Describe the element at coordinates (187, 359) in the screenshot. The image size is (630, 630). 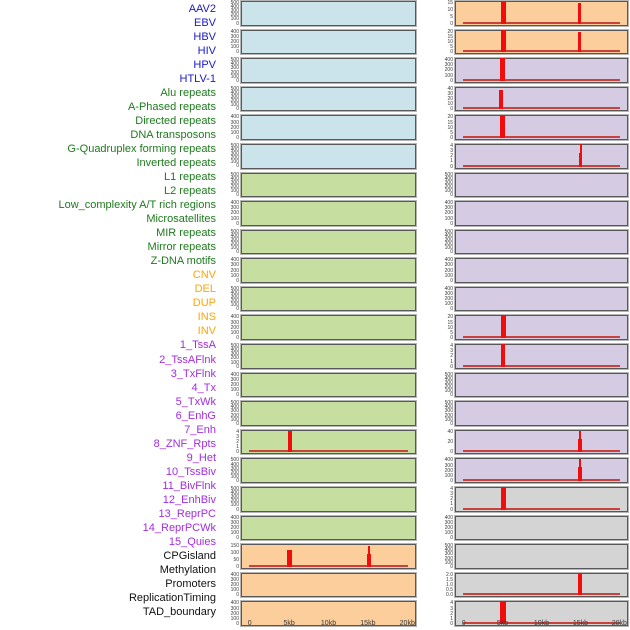
I see `feature-label: 2_TssAFlnk` at that location.